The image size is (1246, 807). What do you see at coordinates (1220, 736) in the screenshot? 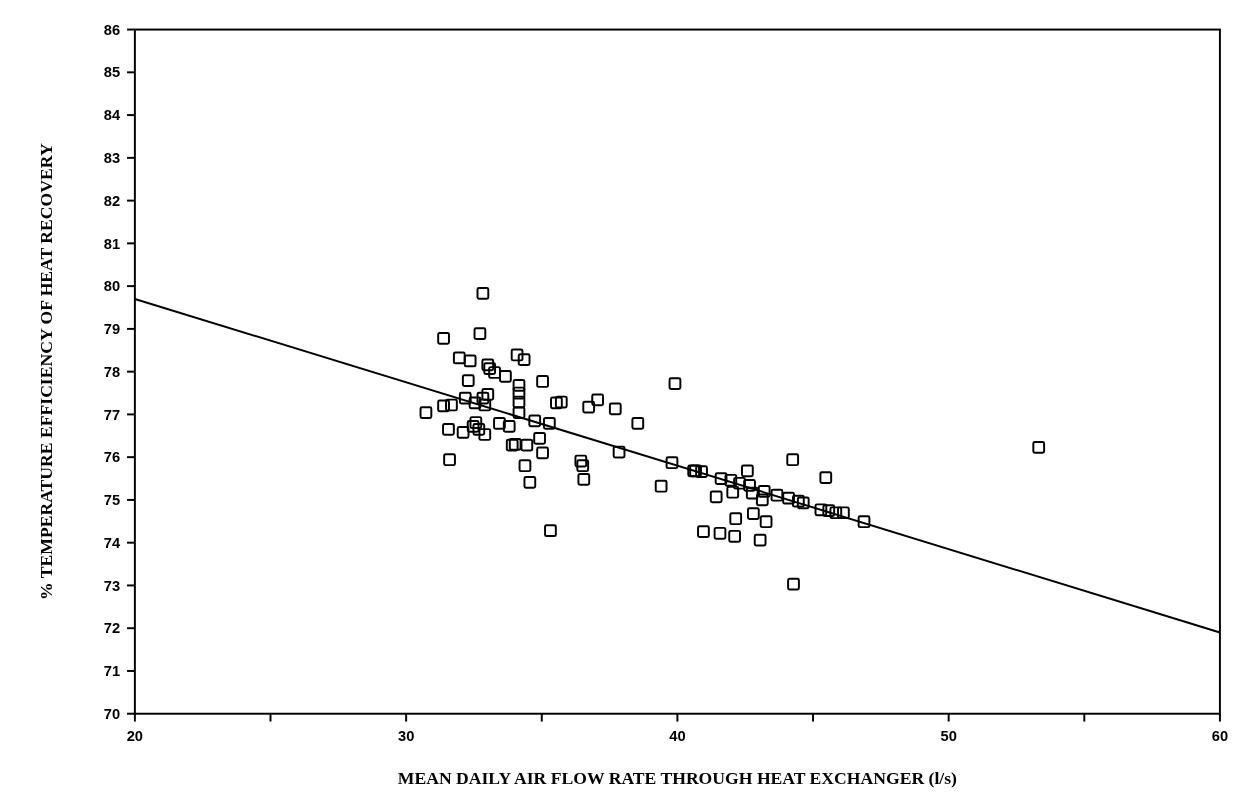
I see `x-tick-label: 60` at bounding box center [1220, 736].